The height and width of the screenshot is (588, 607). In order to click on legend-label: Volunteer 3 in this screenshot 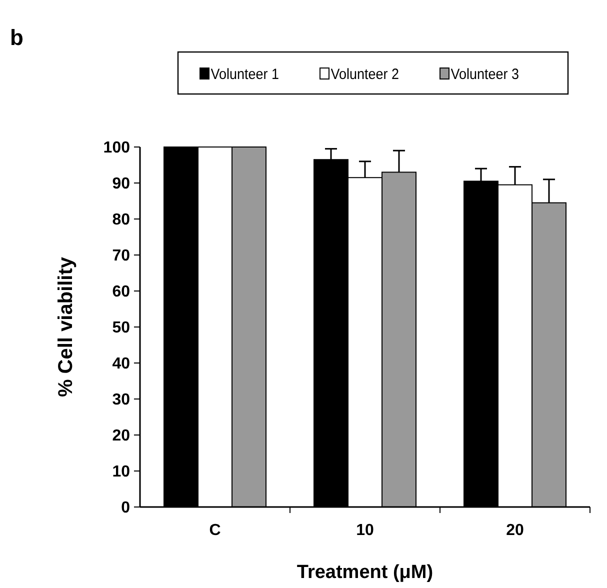, I will do `click(485, 75)`.